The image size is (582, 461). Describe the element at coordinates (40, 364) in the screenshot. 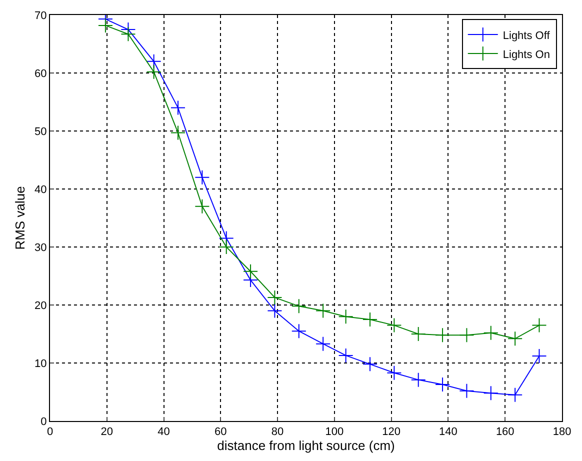

I see `y-tick-label: 10` at that location.